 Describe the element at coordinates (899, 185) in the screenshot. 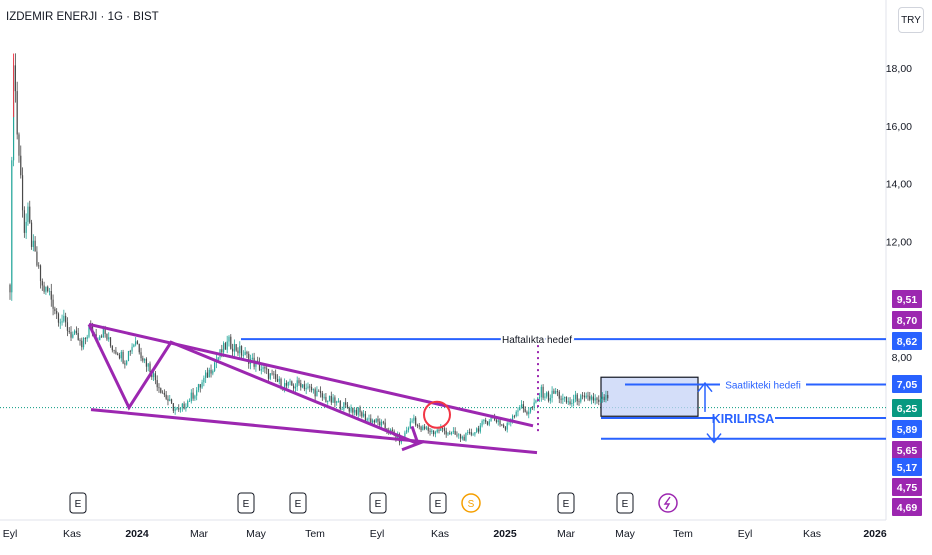

I see `y-tick-label: 14,00` at that location.